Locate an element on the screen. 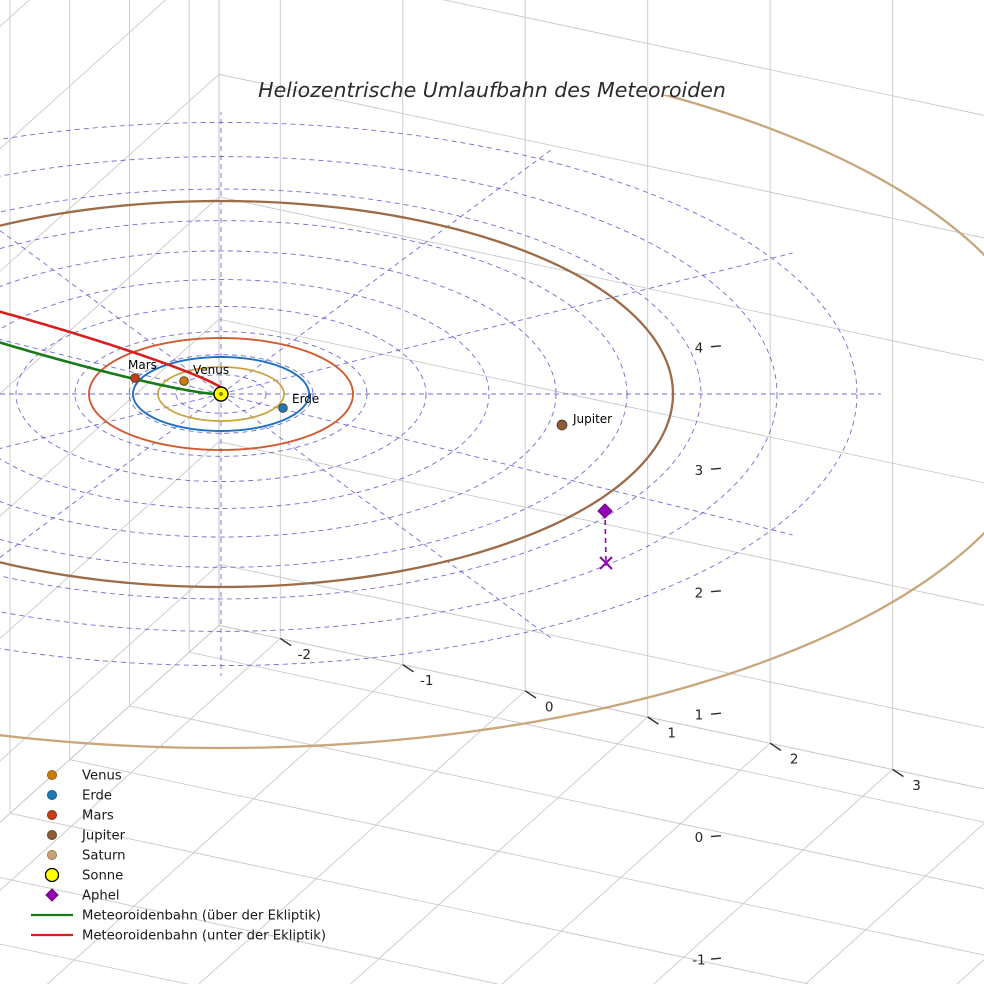  legend-label-0: Venus is located at coordinates (102, 776).